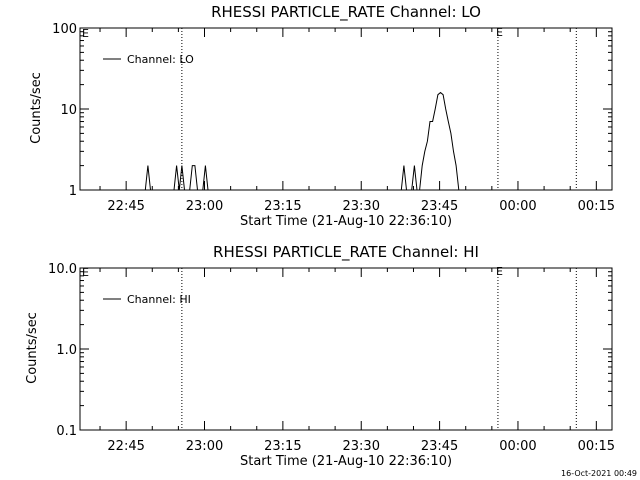 This screenshot has height=480, width=640. Describe the element at coordinates (64, 29) in the screenshot. I see `y-tick-label: 100` at that location.